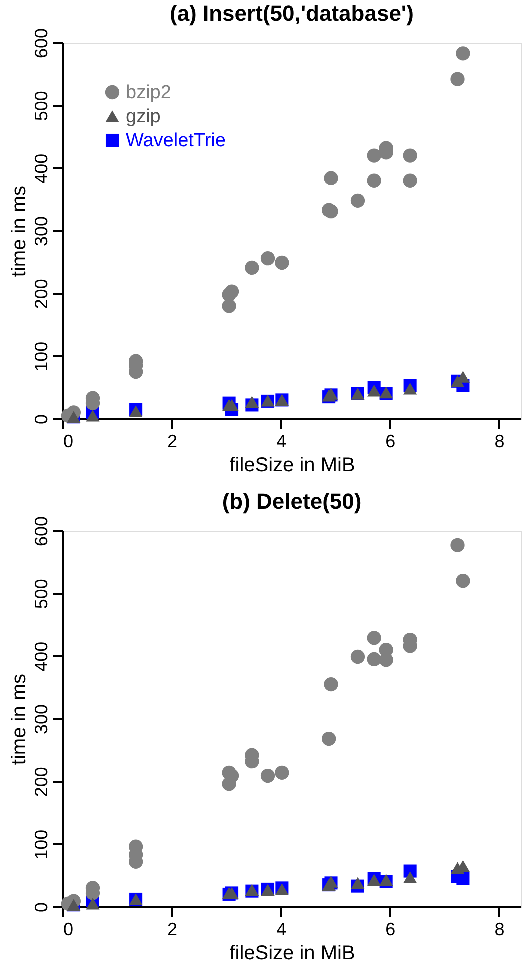 The width and height of the screenshot is (530, 980). I want to click on legend-label: bzip2, so click(149, 93).